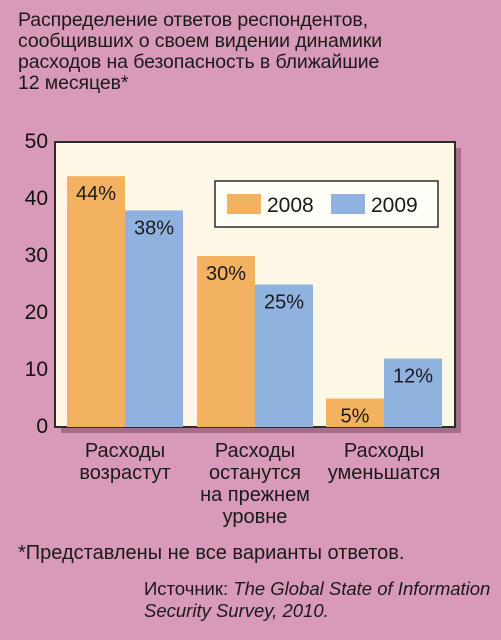  Describe the element at coordinates (244, 204) in the screenshot. I see `legend-swatch-2008` at that location.